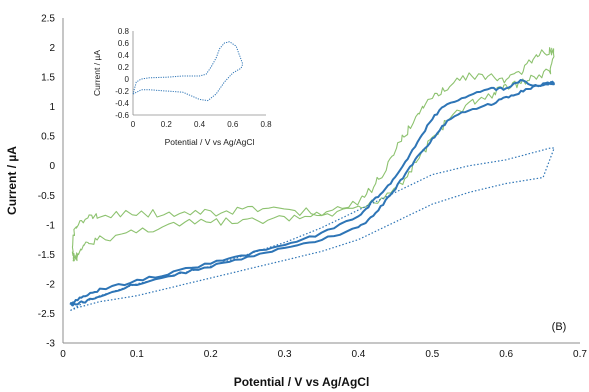 The height and width of the screenshot is (392, 589). I want to click on inset-x-tick-label: 0.8, so click(266, 124).